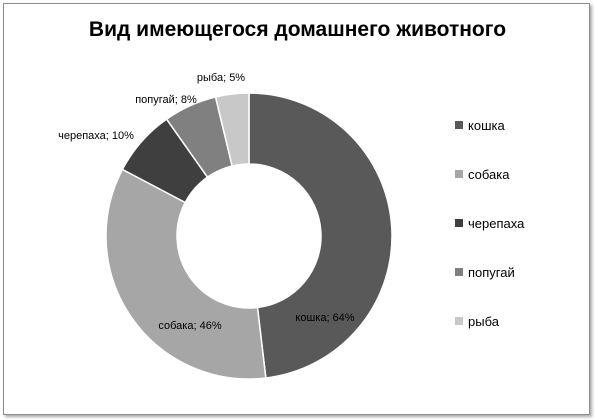 The height and width of the screenshot is (420, 595). I want to click on data-label-1: собака; 46%, so click(189, 326).